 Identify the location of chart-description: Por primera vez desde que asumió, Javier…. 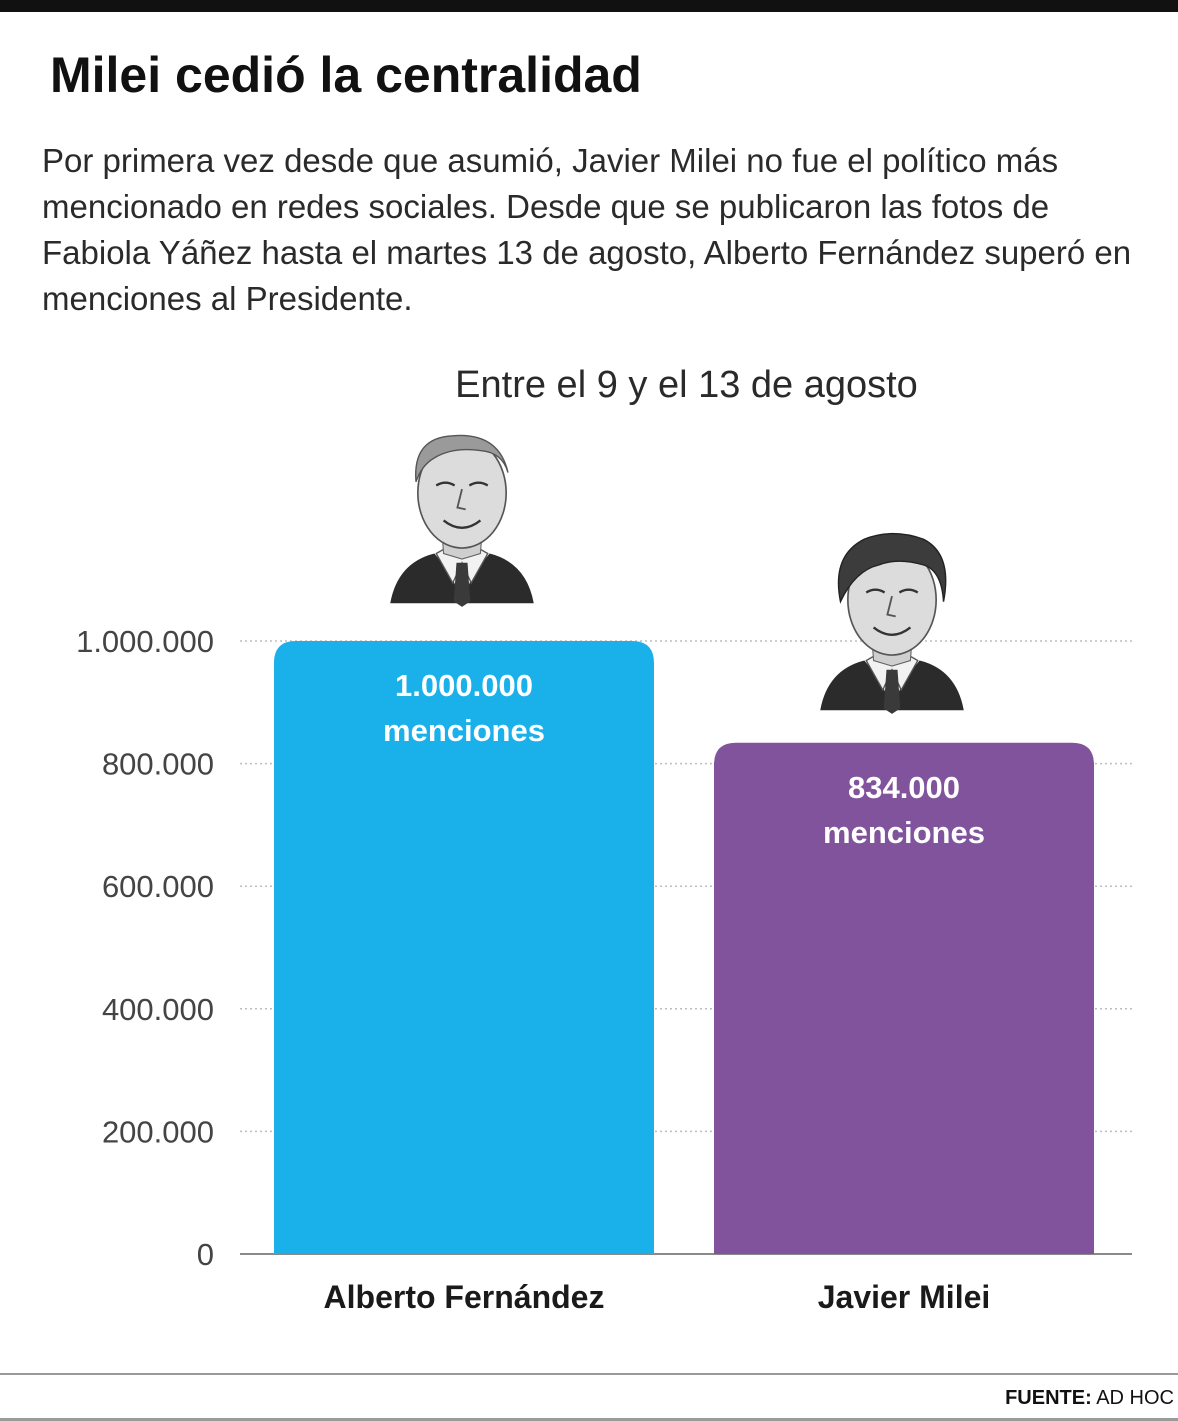
(587, 229).